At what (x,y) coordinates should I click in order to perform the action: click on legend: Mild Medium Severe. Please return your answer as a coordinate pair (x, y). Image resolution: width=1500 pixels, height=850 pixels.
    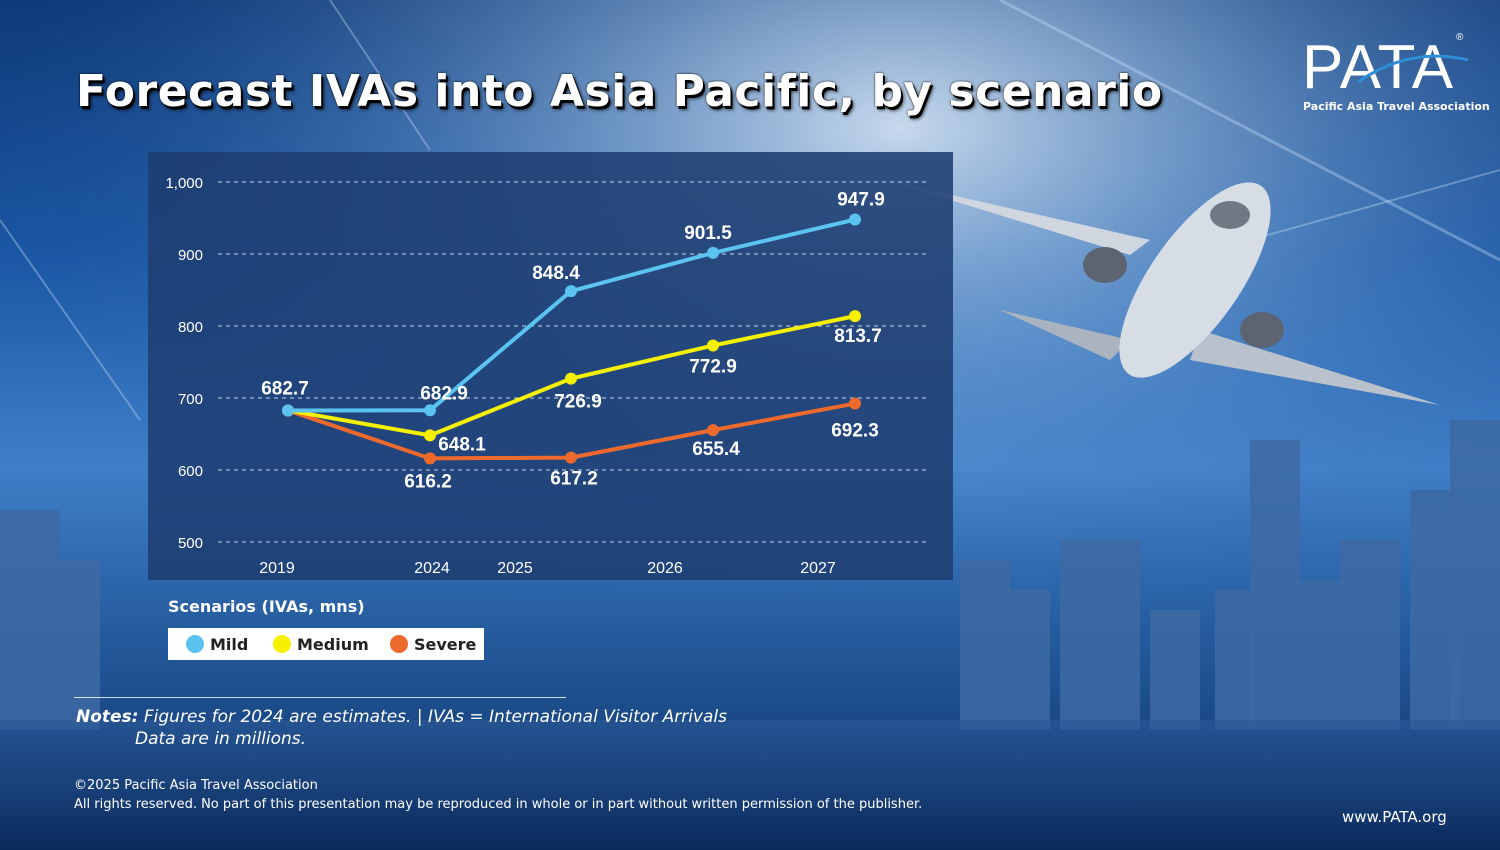
    Looking at the image, I should click on (326, 644).